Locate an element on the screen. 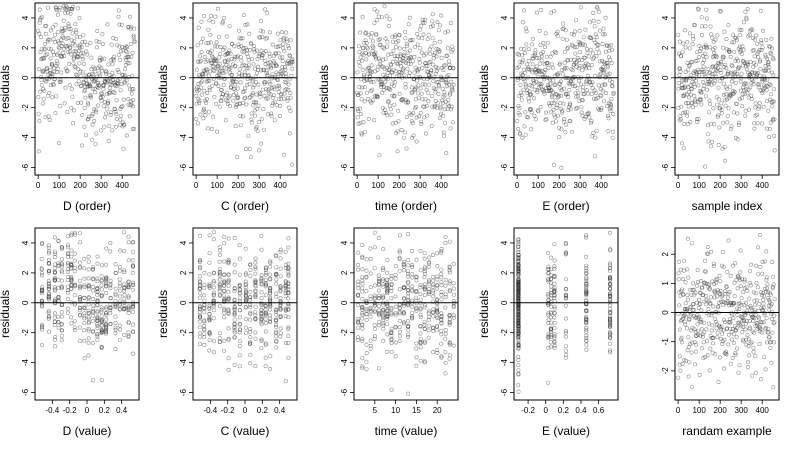 Image resolution: width=800 pixels, height=450 pixels. y-tick-label: -2 is located at coordinates (25, 108).